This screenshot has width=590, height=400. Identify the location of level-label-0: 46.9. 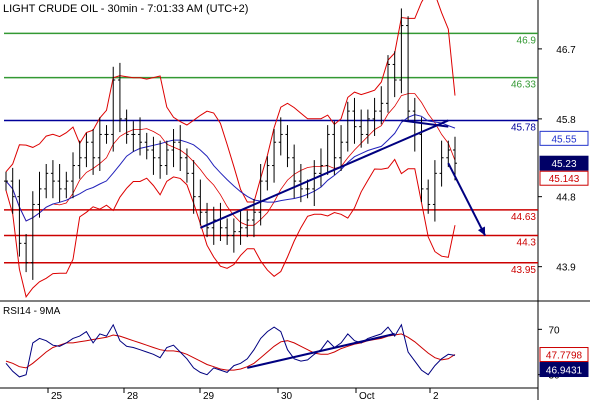
(527, 40).